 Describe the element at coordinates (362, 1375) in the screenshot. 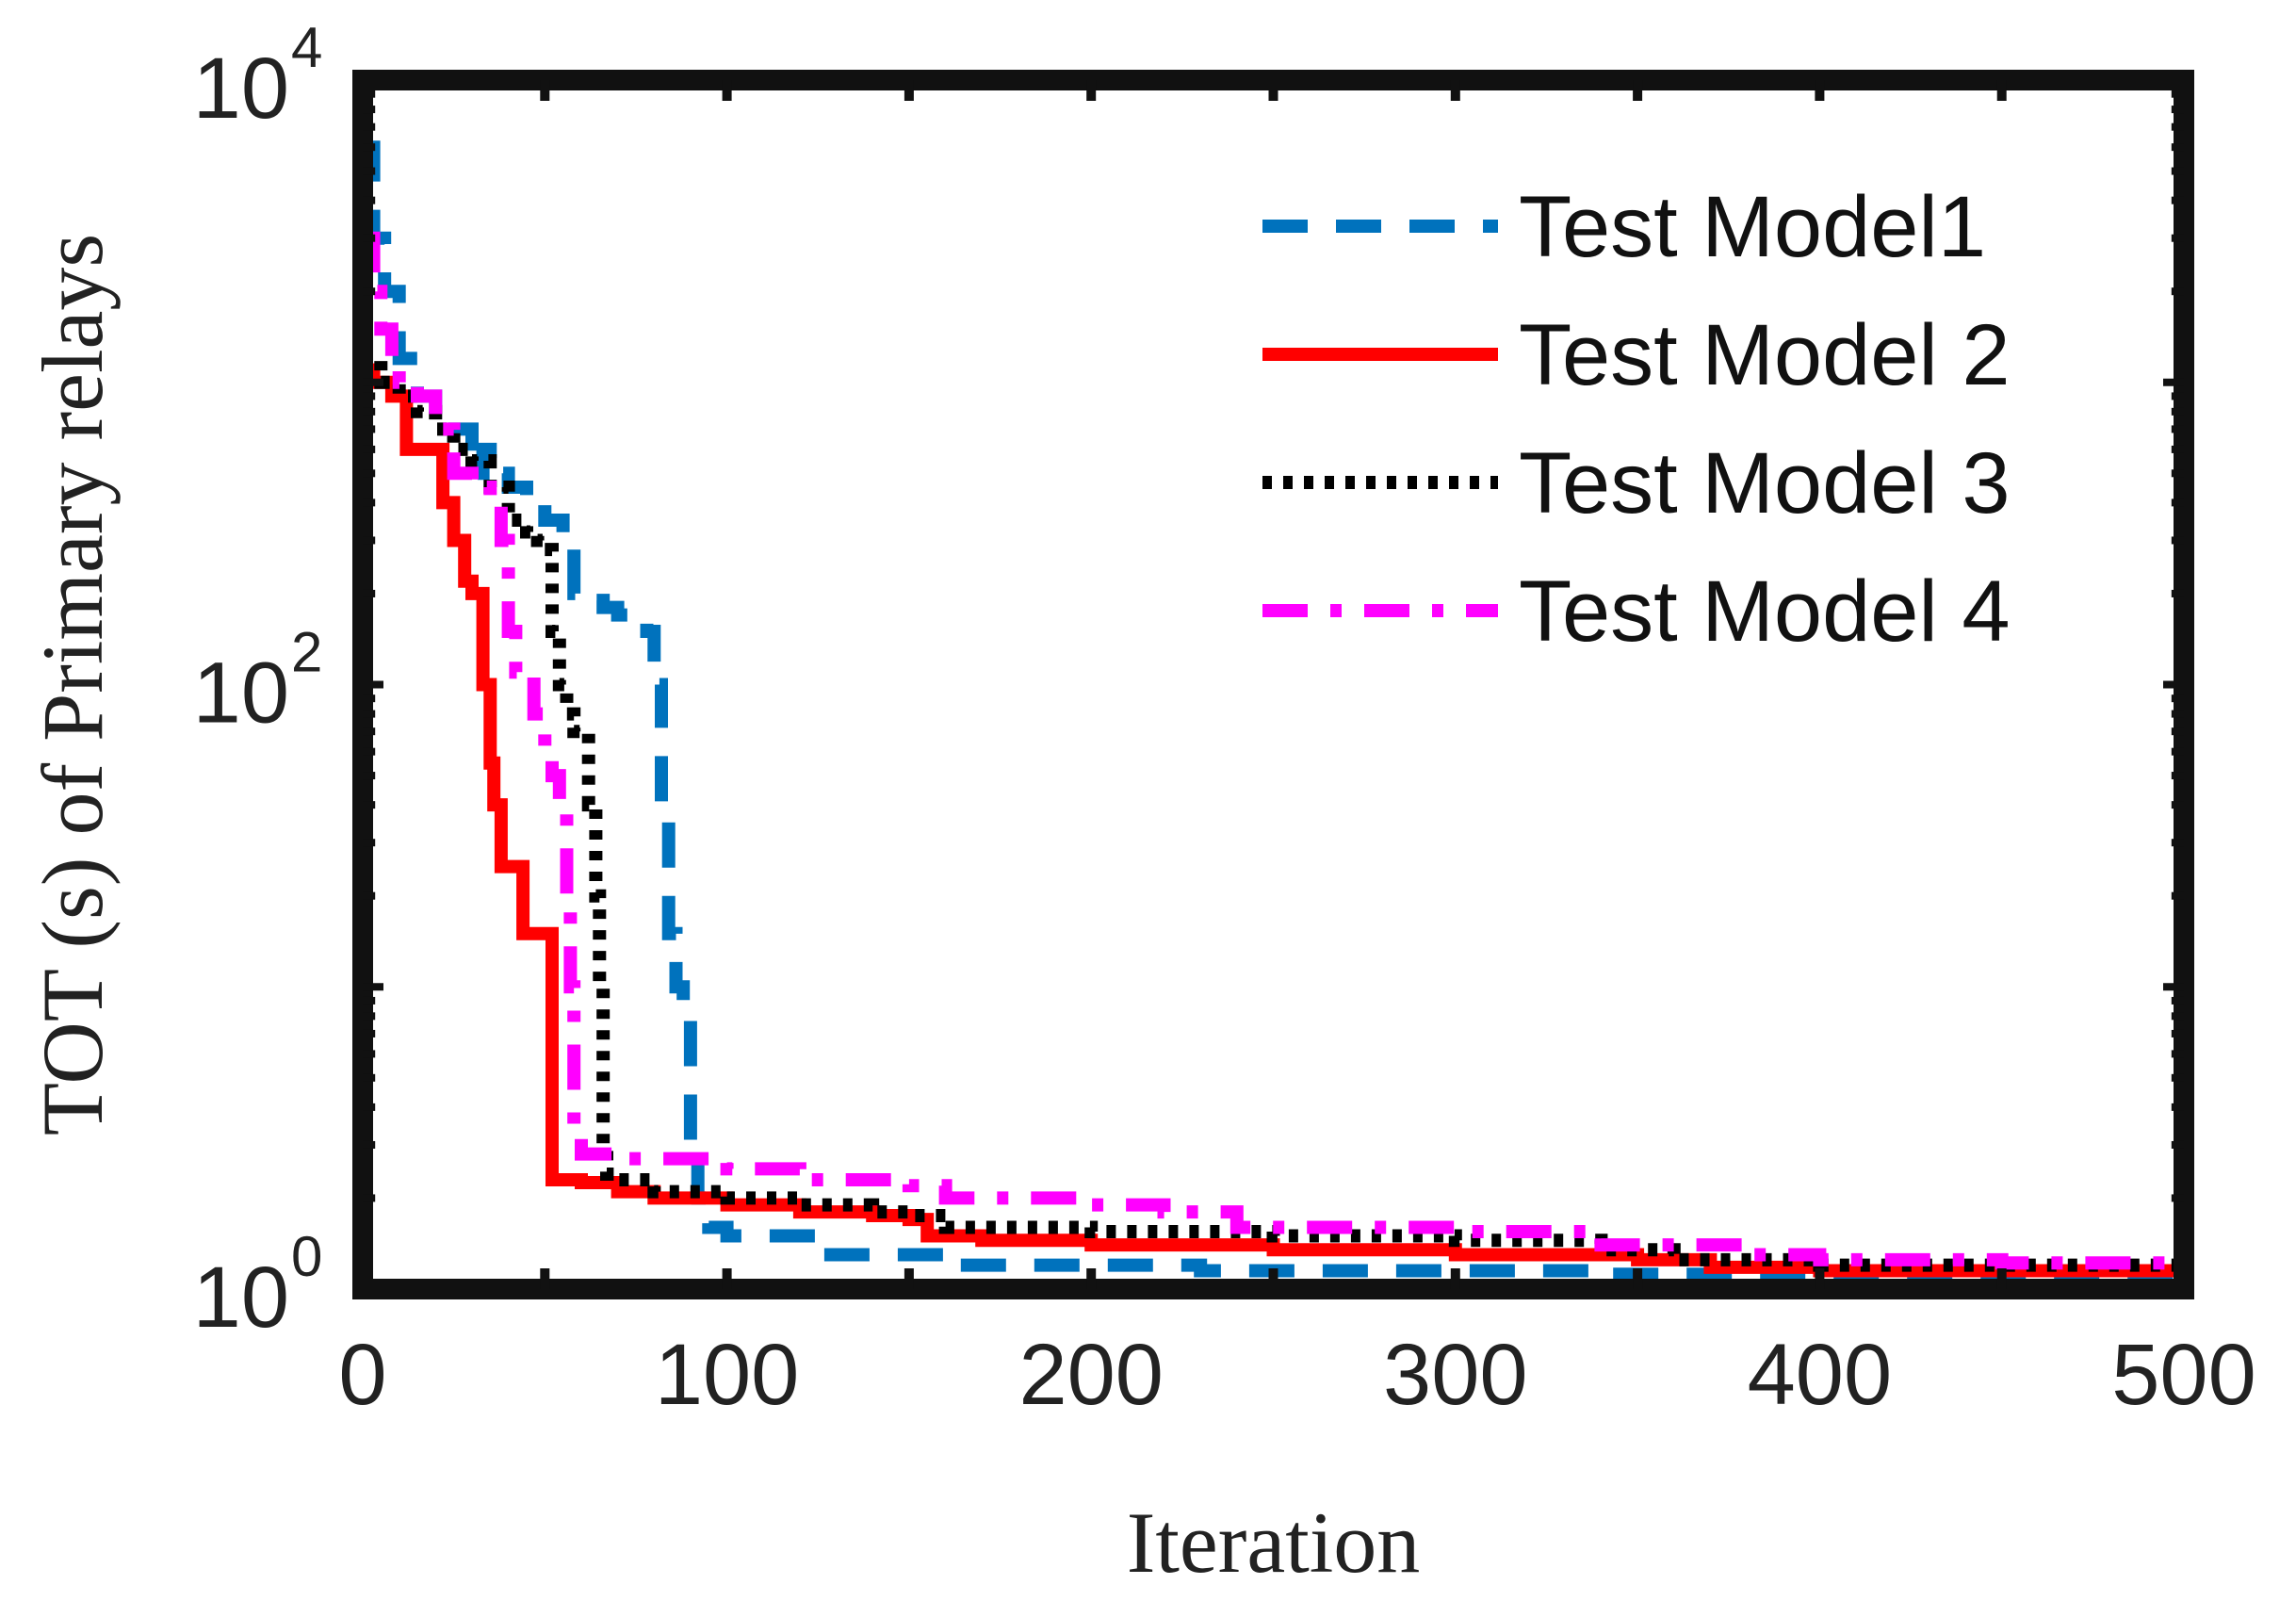

I see `x-tick-label: 0` at that location.